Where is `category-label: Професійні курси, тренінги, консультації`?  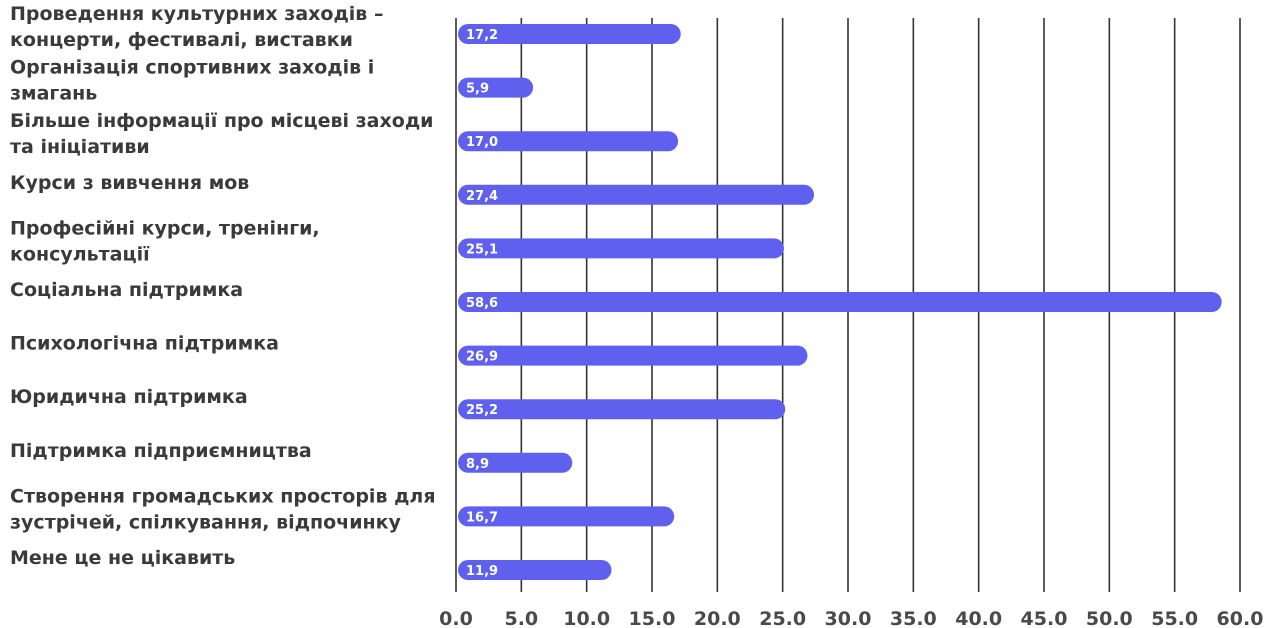
category-label: Професійні курси, тренінги, консультації is located at coordinates (165, 241).